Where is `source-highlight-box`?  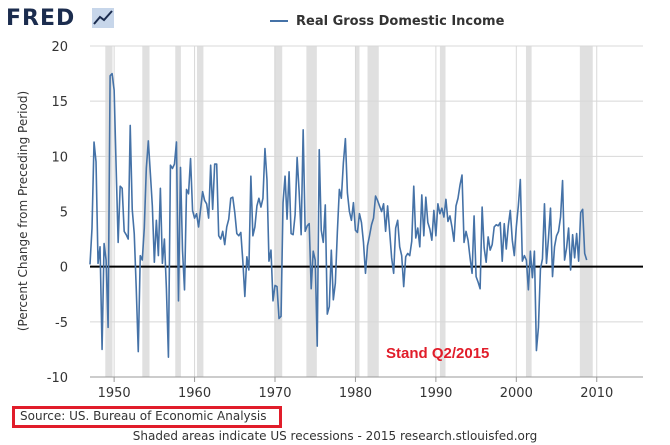 source-highlight-box is located at coordinates (147, 417).